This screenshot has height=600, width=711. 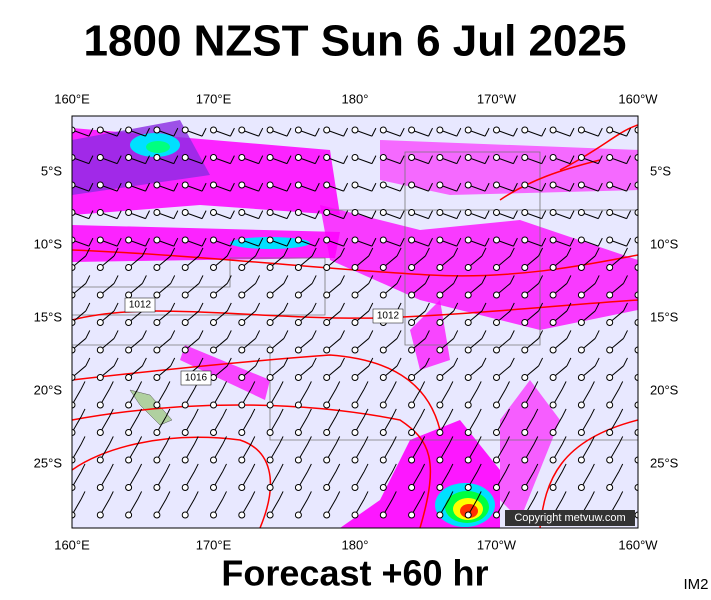 I want to click on isobar, so click(x=568, y=162).